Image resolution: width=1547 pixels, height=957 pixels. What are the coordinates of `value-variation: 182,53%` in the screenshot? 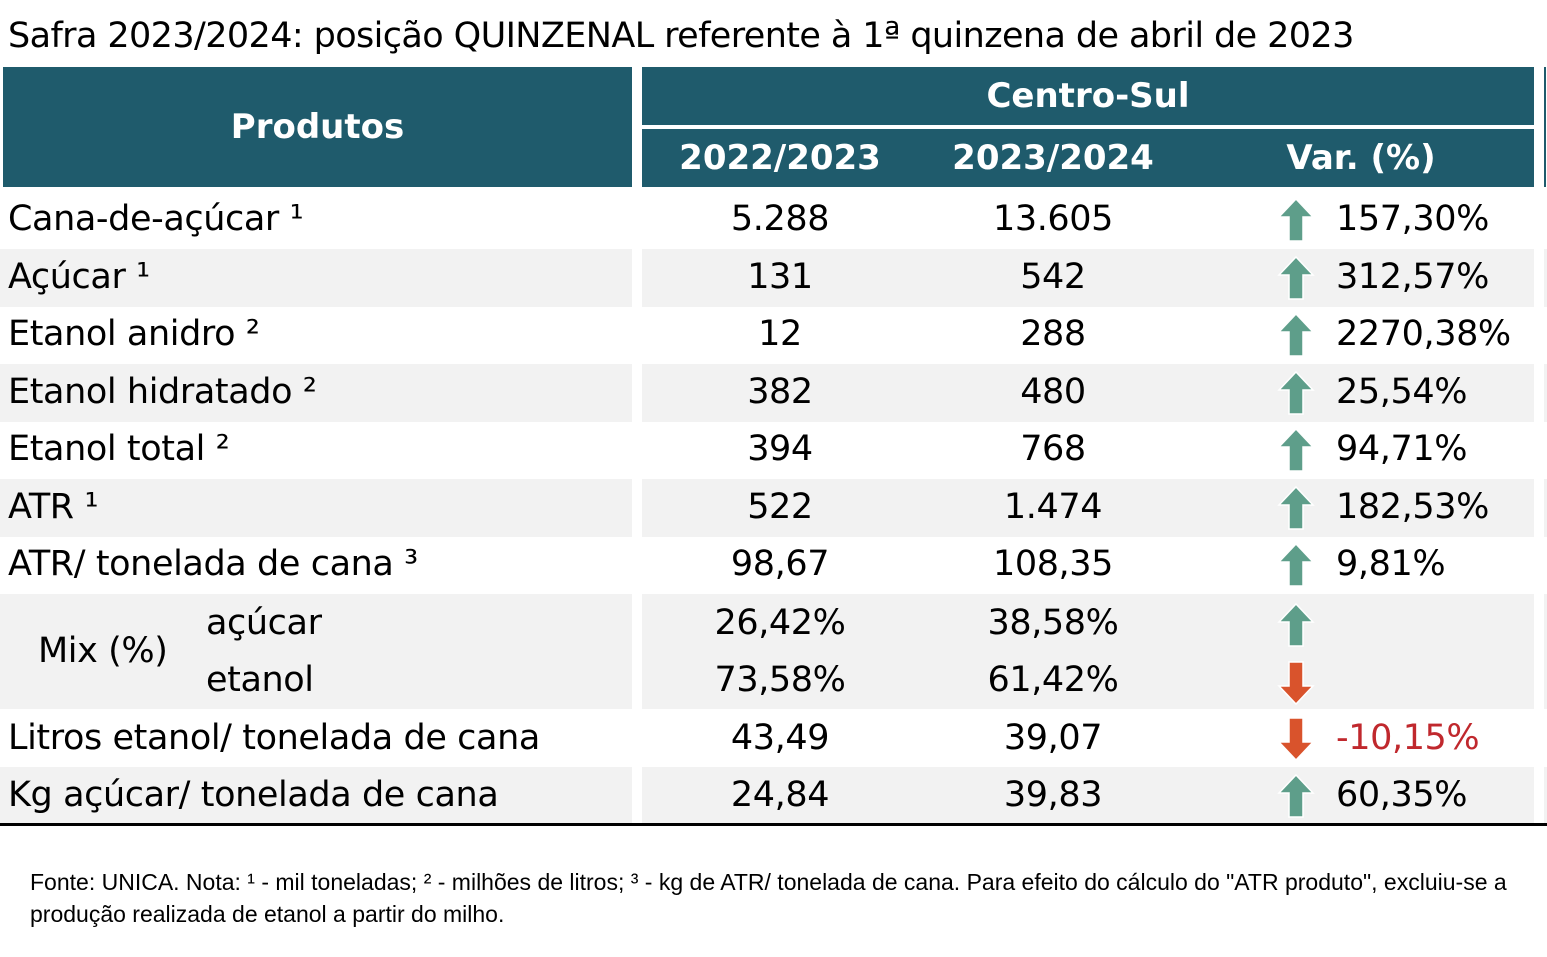 It's located at (1412, 507).